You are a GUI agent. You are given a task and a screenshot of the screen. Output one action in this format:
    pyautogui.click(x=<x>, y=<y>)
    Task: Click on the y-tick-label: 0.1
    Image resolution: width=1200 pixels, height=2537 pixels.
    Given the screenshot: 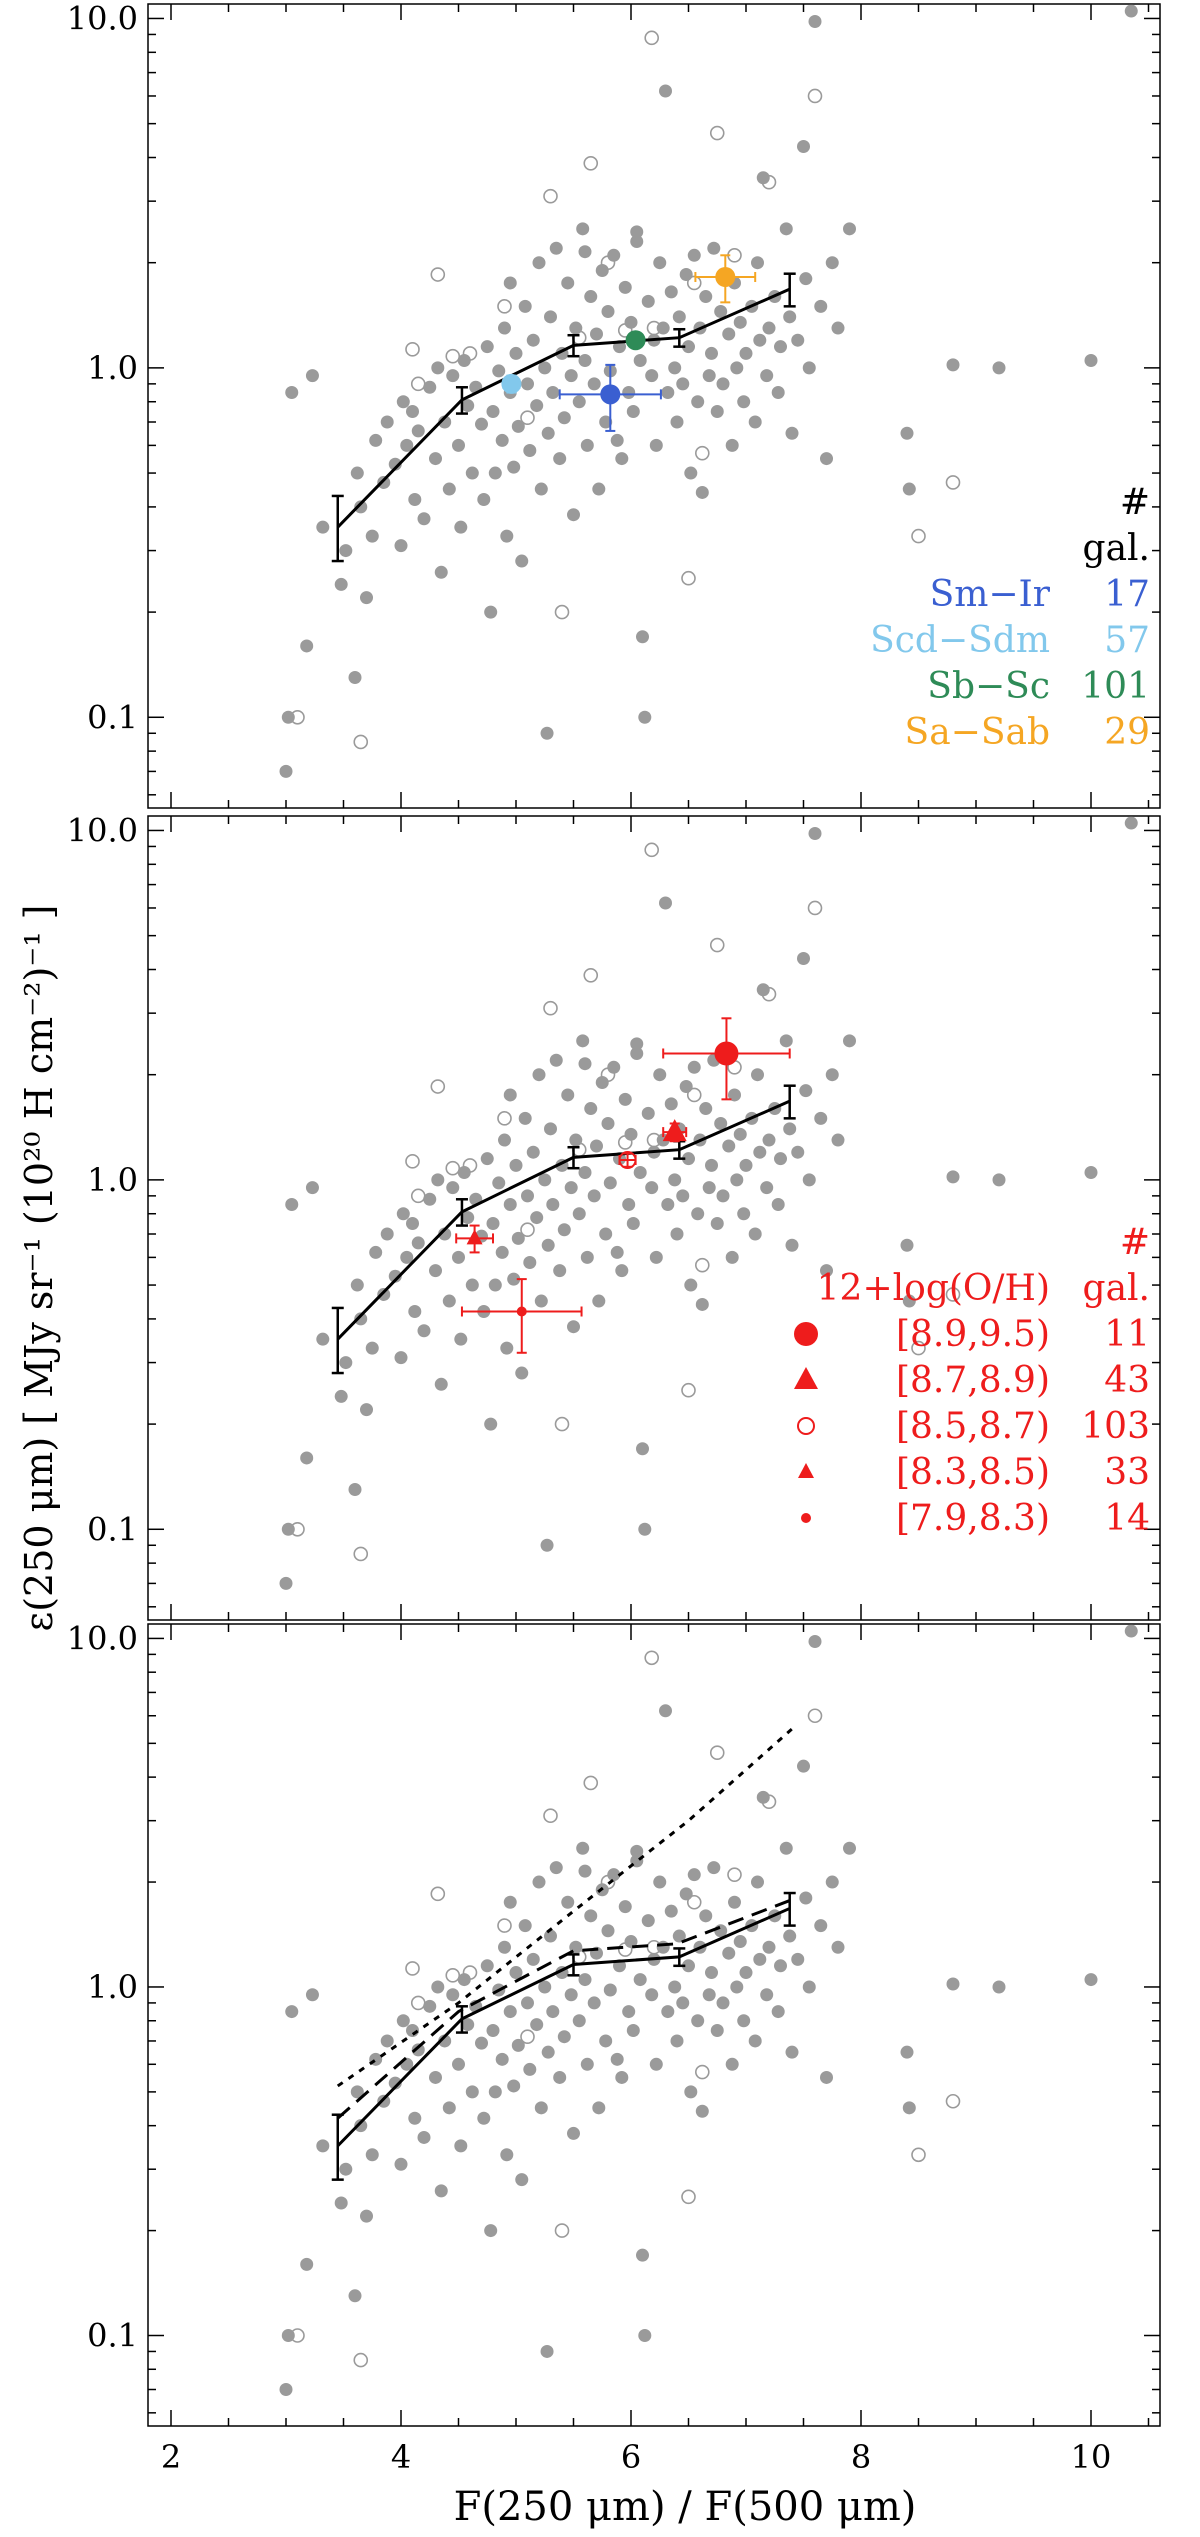 What is the action you would take?
    pyautogui.click(x=112, y=717)
    